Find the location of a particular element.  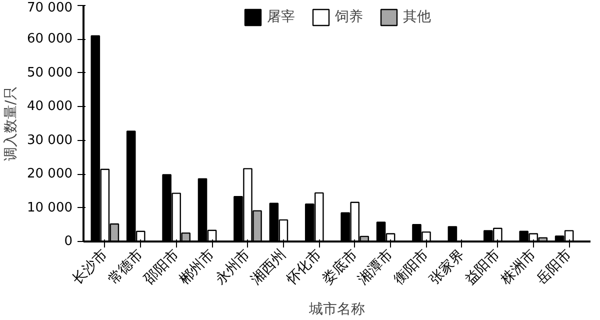

x-tick-label: 郴州市 is located at coordinates (197, 267).